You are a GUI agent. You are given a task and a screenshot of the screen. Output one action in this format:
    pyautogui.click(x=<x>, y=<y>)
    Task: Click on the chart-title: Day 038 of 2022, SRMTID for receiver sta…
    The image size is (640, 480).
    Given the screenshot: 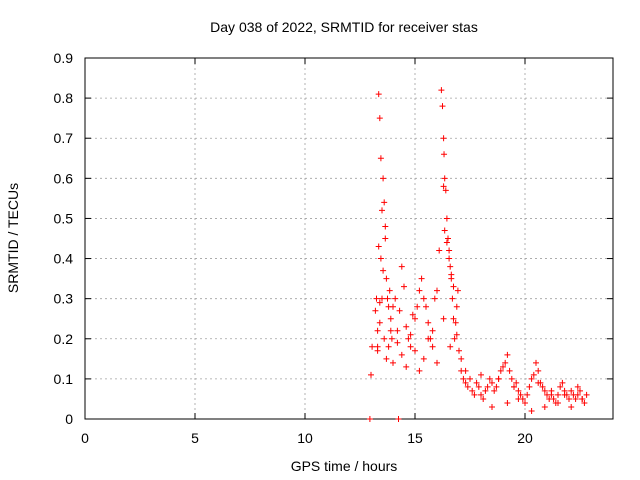 What is the action you would take?
    pyautogui.click(x=344, y=27)
    